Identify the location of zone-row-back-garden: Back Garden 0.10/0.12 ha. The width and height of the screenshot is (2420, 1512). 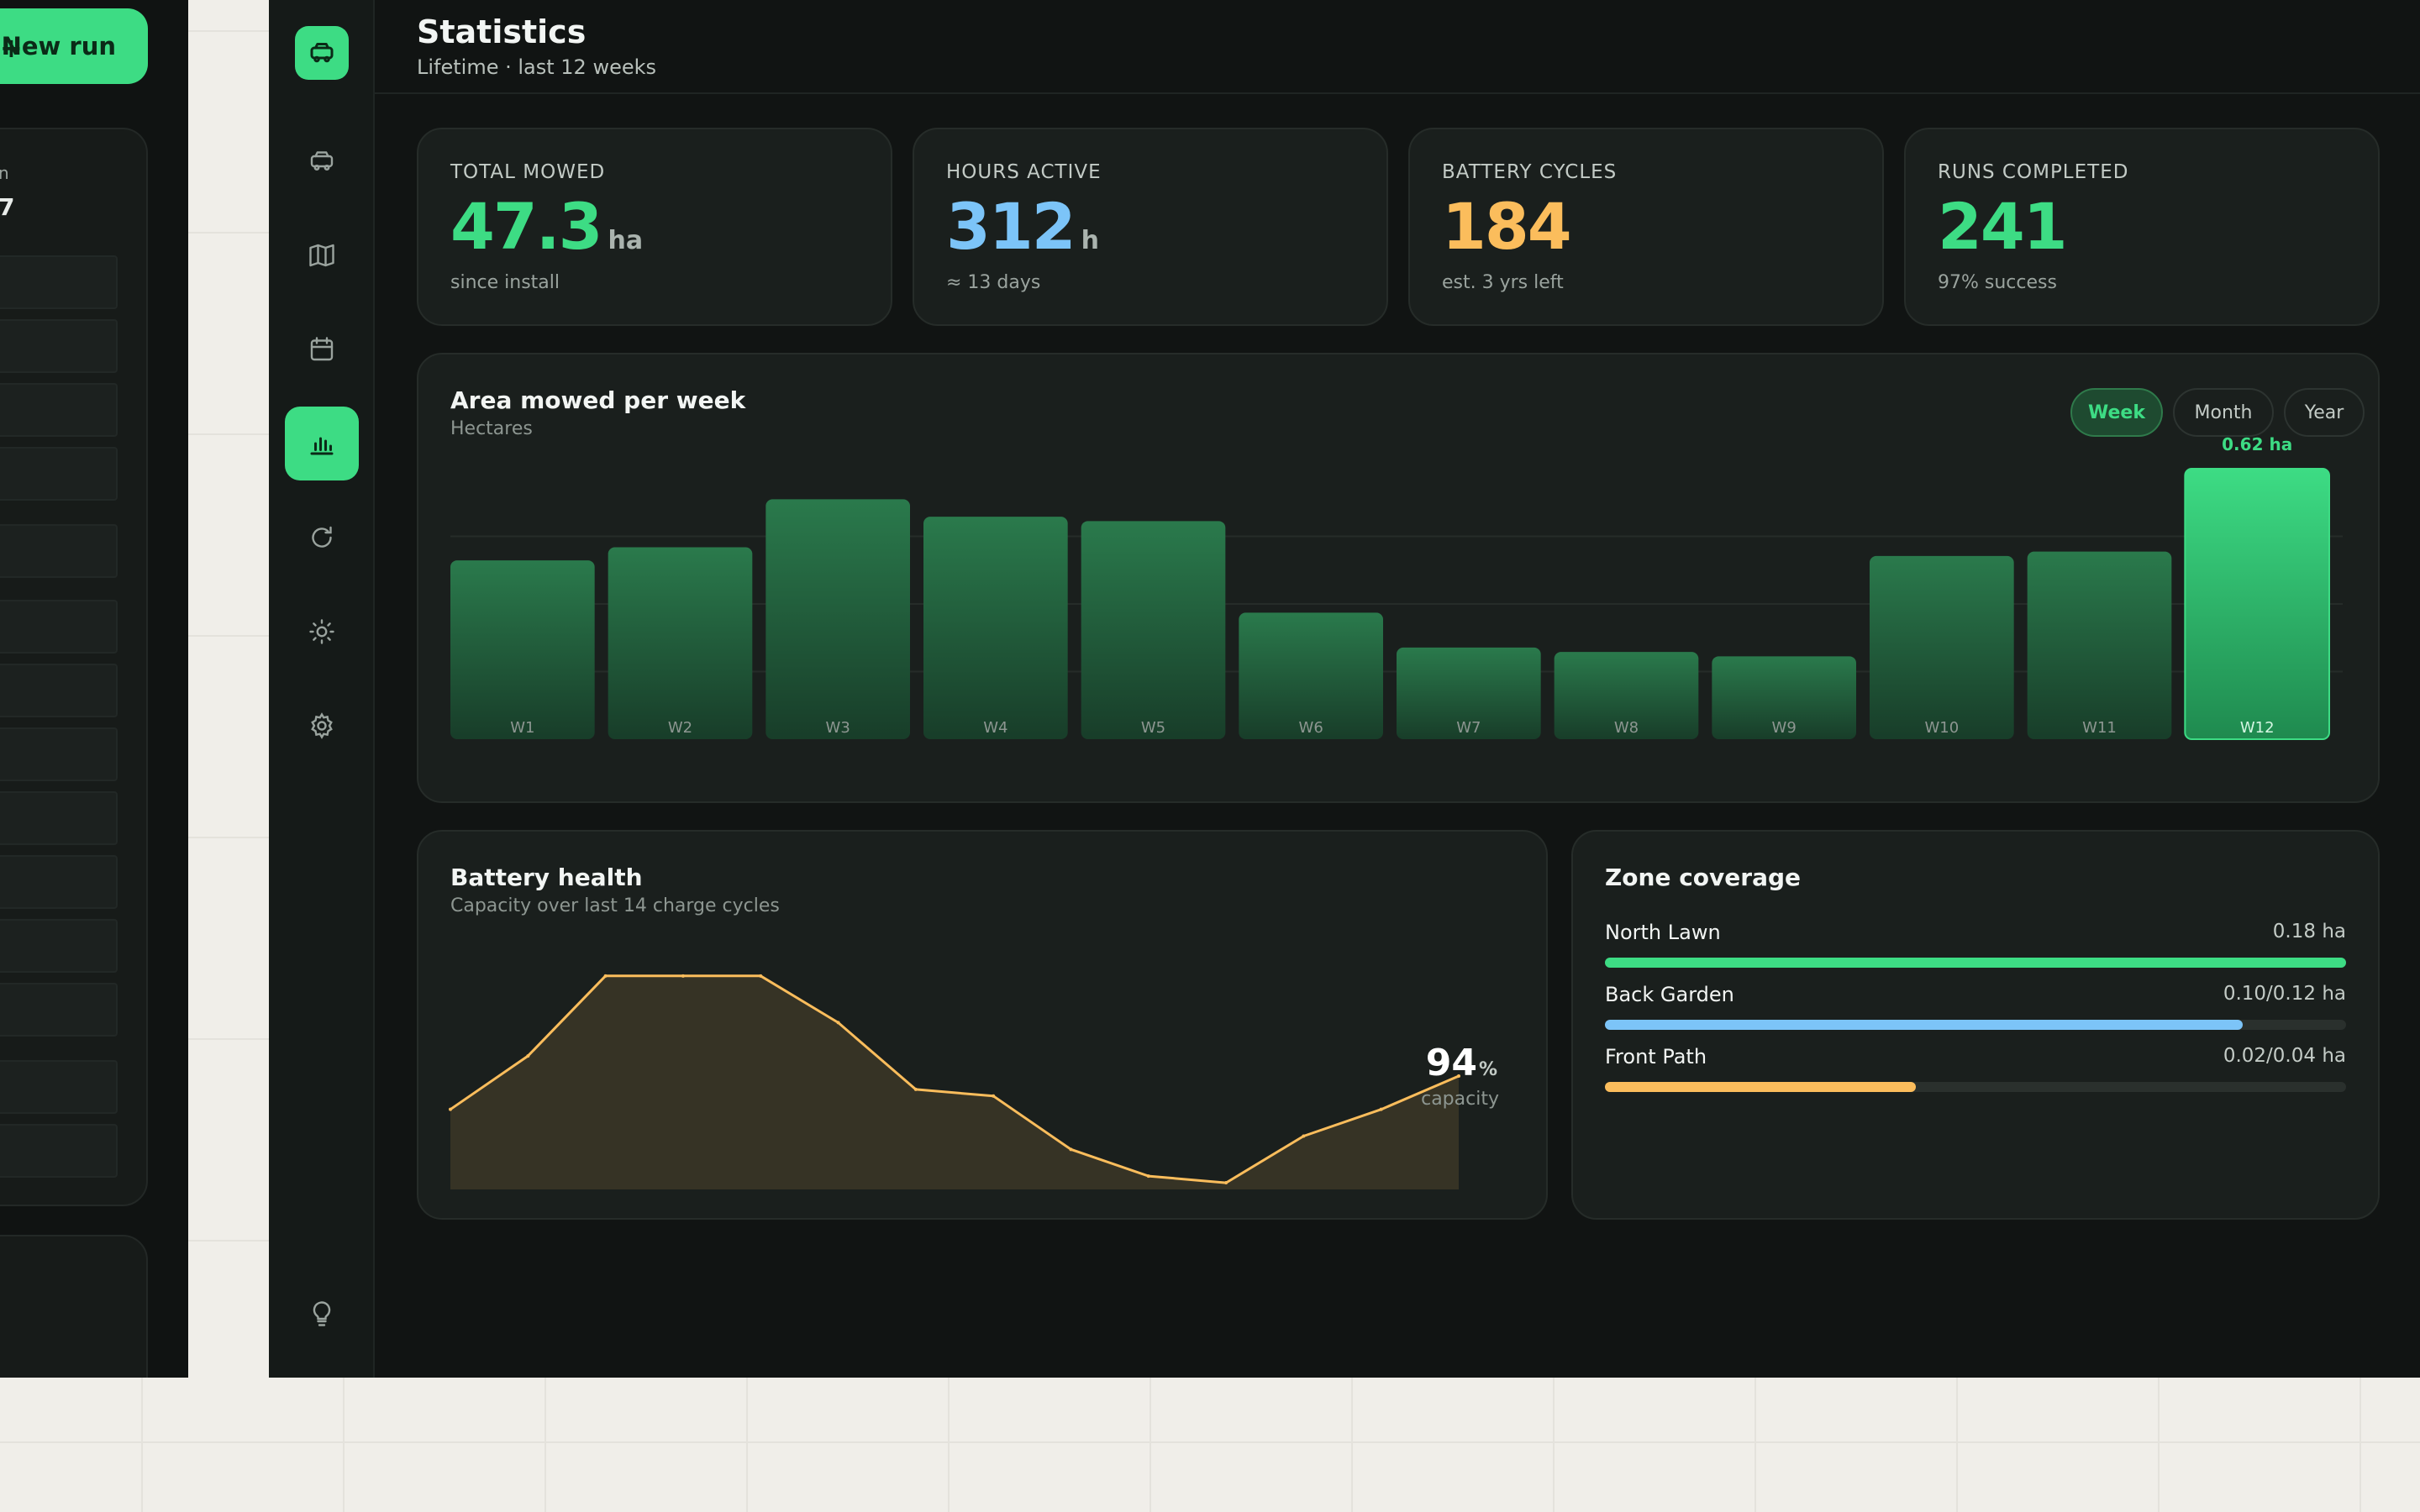
(1976, 1008).